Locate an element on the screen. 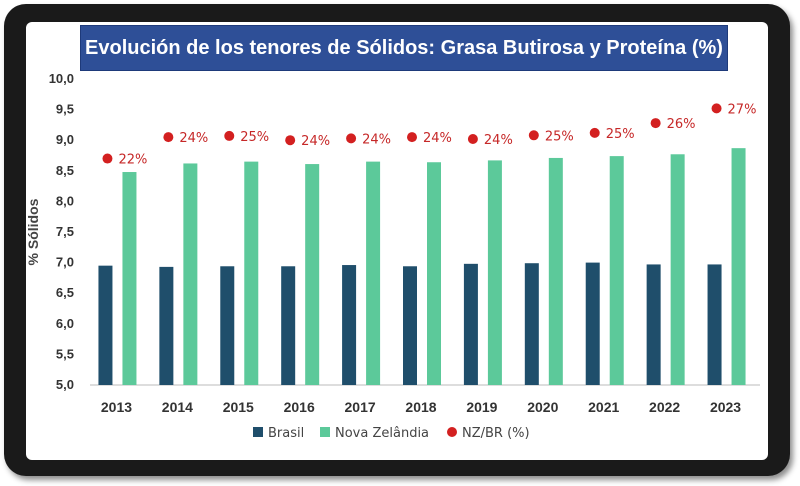 This screenshot has height=486, width=800. y-tick-label: 7,5 is located at coordinates (65, 231).